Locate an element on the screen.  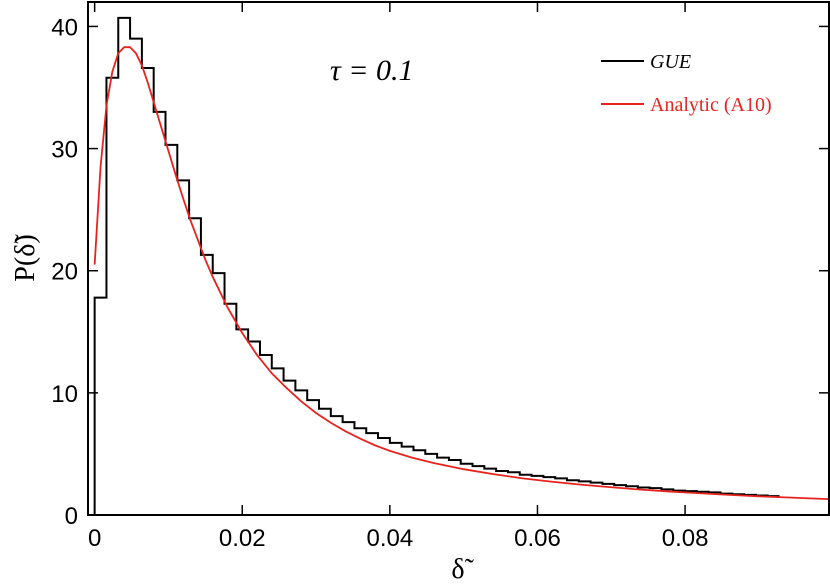
legend-label-analytic: Analytic (A10) is located at coordinates (711, 105).